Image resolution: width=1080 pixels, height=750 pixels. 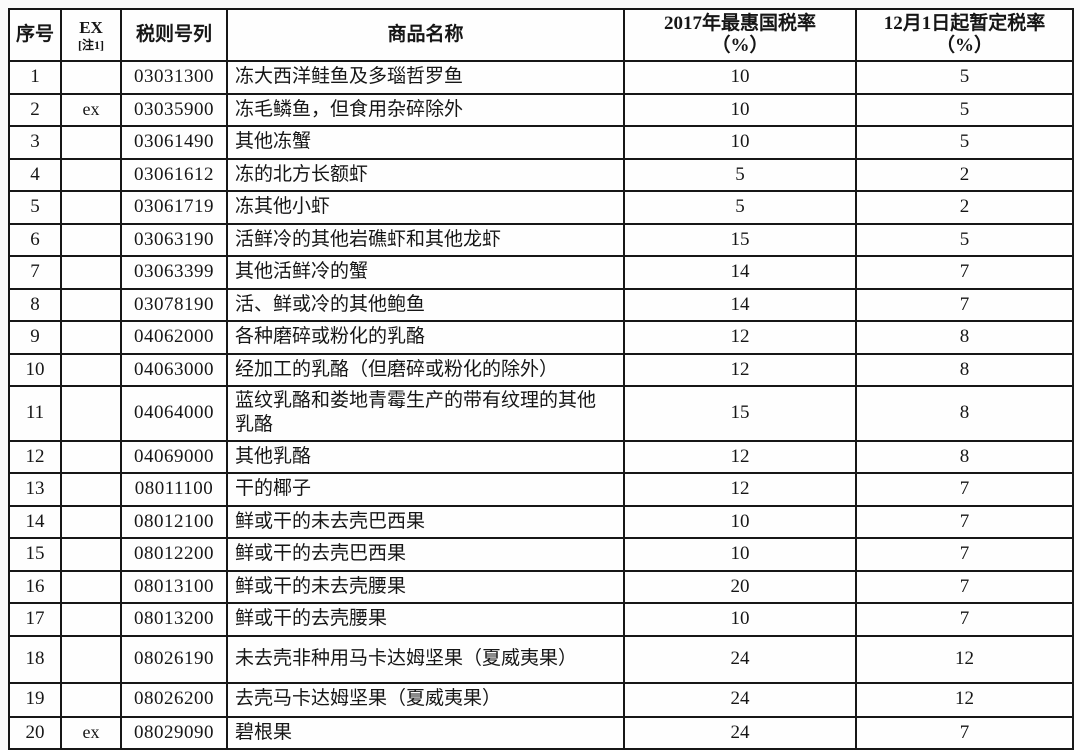 What do you see at coordinates (91, 44) in the screenshot?
I see `column-sublabel: [注1]` at bounding box center [91, 44].